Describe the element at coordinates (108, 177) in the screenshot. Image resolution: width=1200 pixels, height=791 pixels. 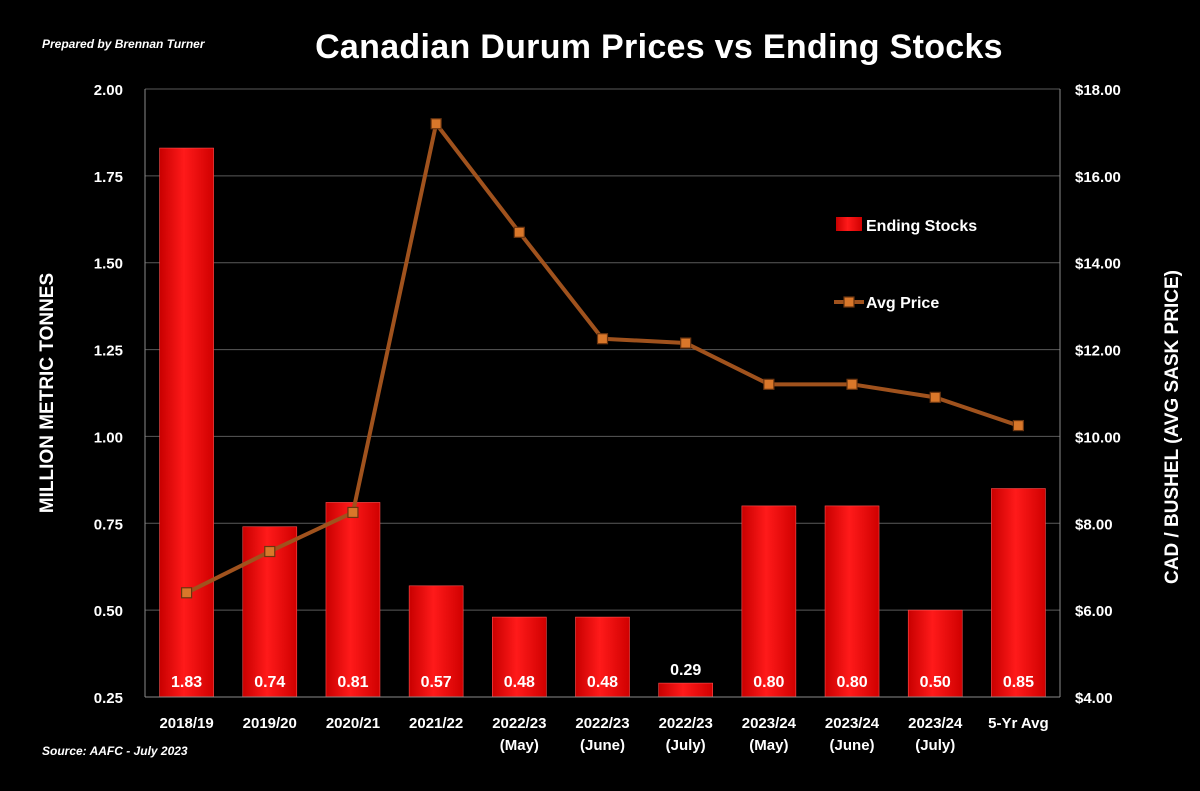
I see `left-axis-tick-label: 1.75` at that location.